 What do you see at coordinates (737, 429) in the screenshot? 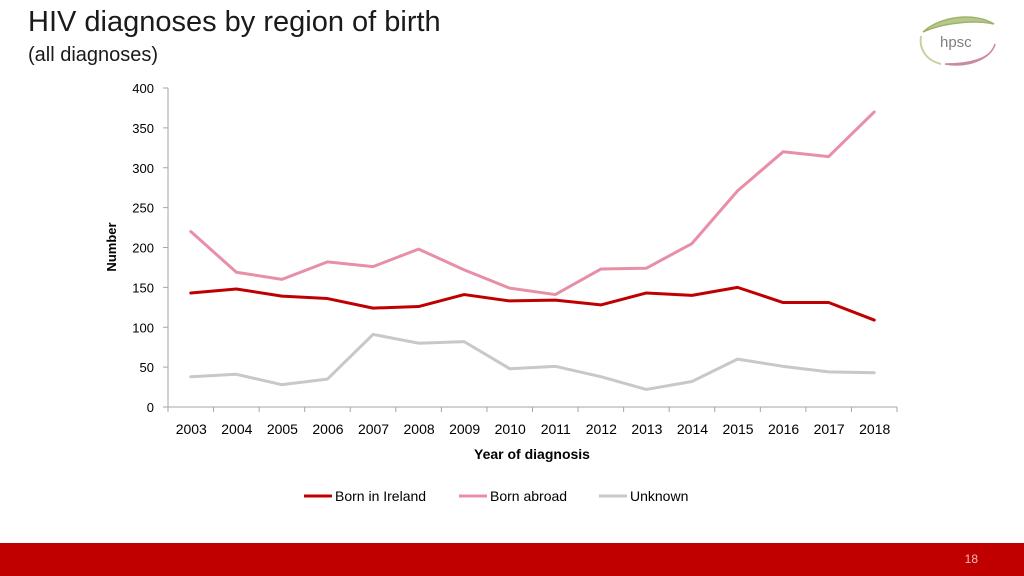
I see `x-tick-label: 2015` at bounding box center [737, 429].